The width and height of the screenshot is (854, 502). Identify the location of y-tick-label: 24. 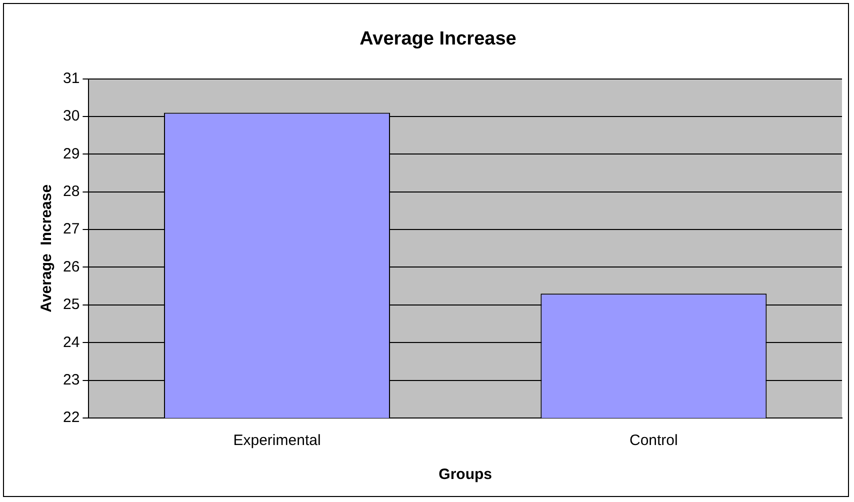
(71, 342).